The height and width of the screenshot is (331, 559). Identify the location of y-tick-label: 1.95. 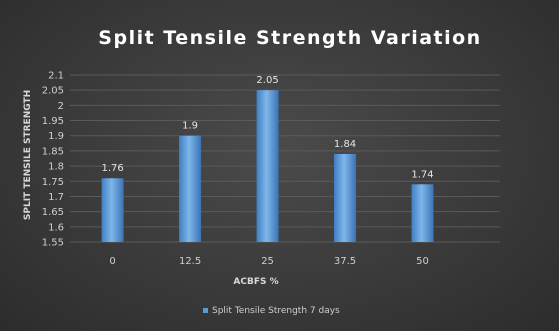
(53, 121).